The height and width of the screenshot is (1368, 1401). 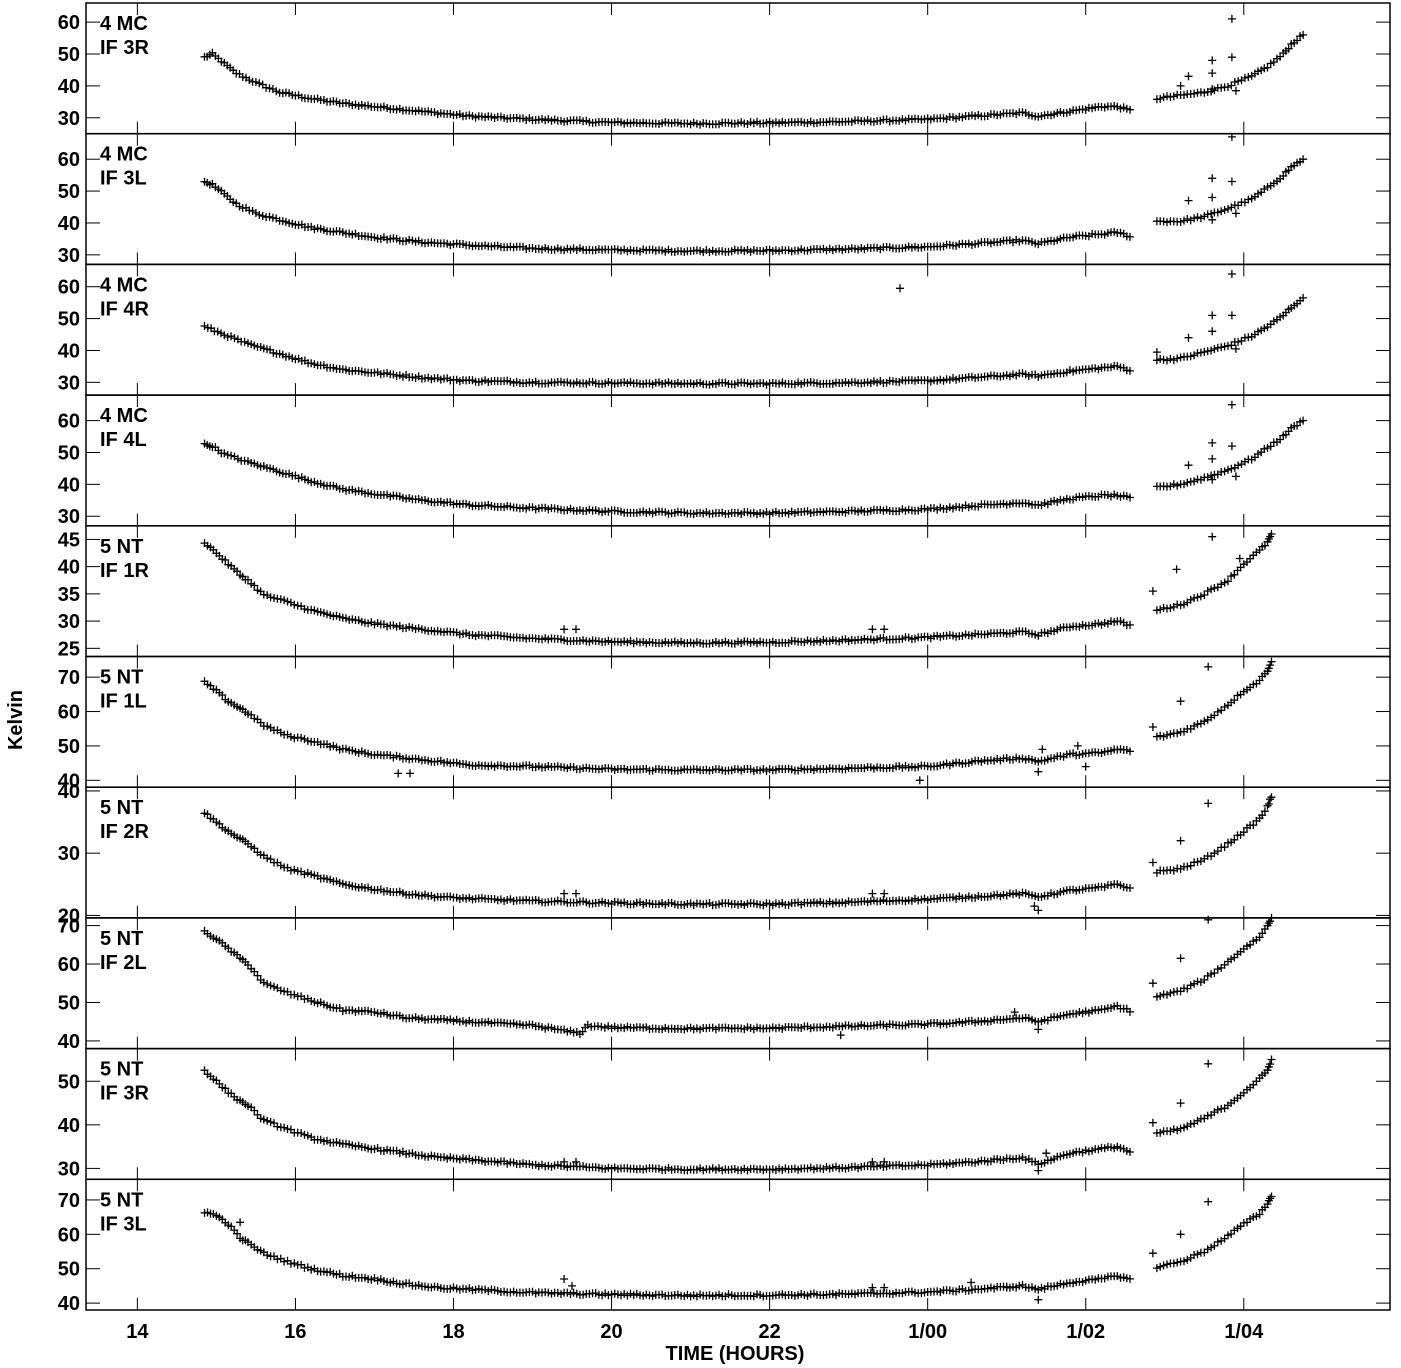 What do you see at coordinates (123, 179) in the screenshot?
I see `panel-label-if: IF 3L` at bounding box center [123, 179].